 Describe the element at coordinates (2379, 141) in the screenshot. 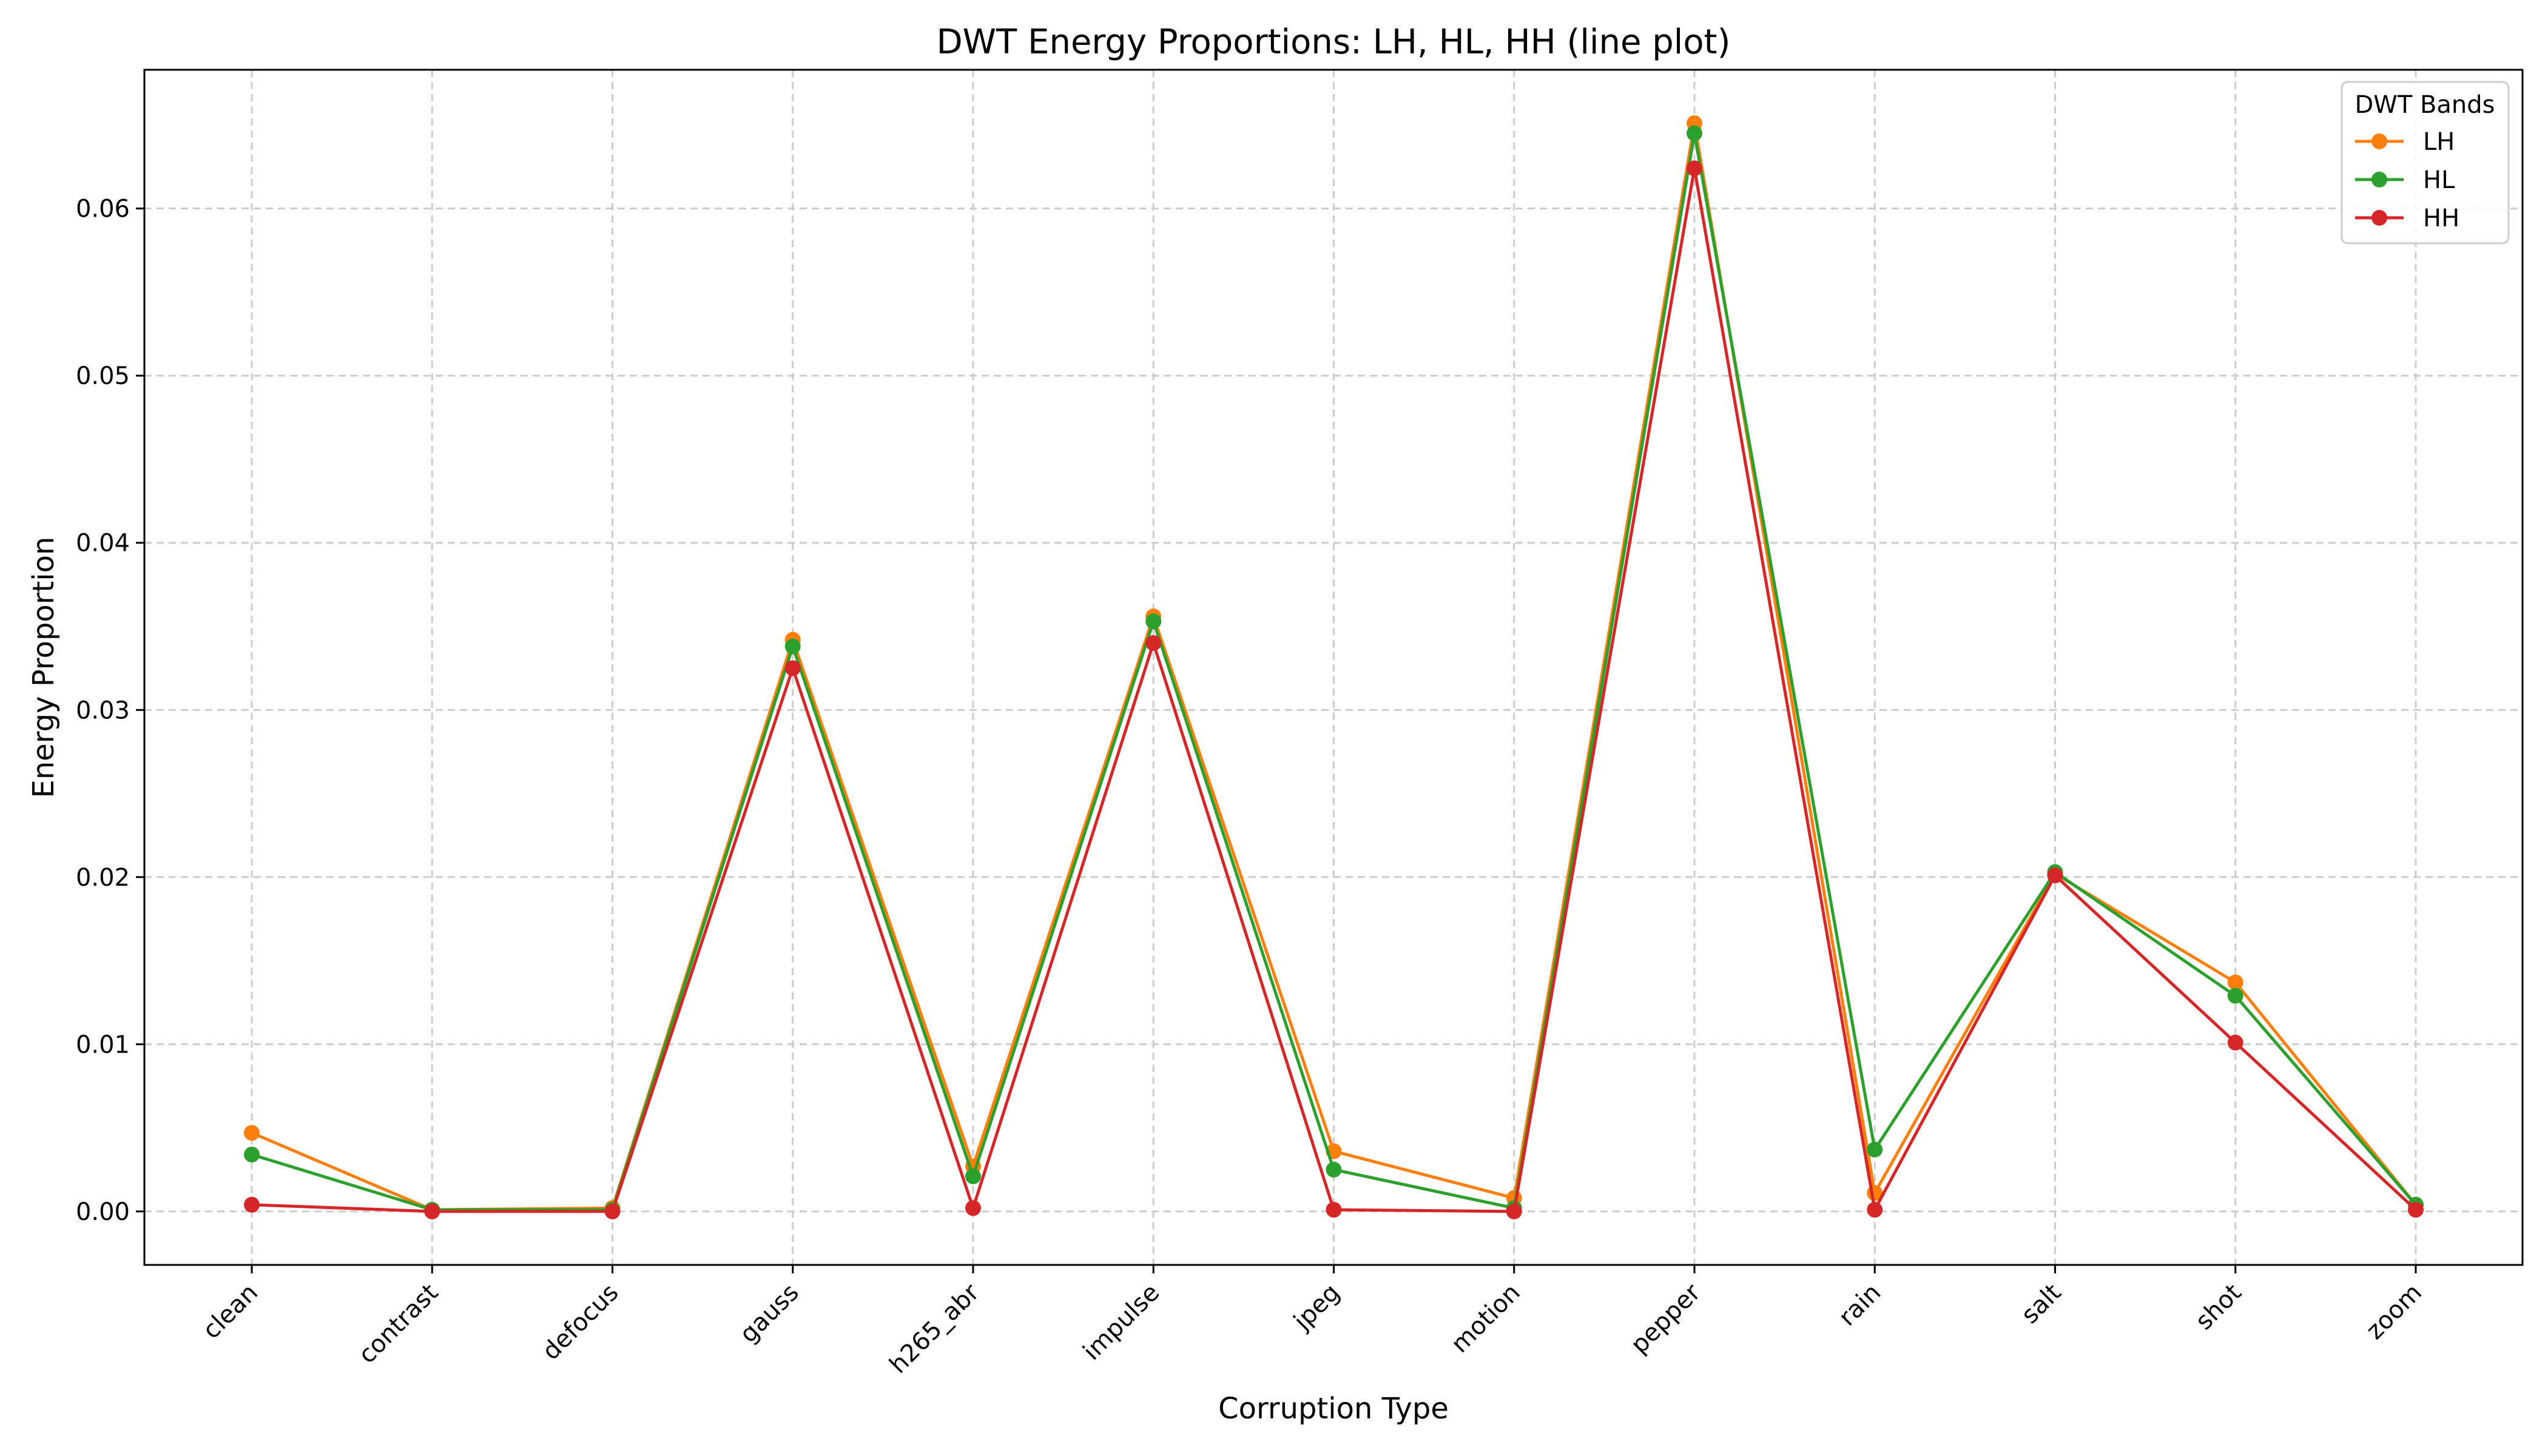

I see `legend-marker-lh` at that location.